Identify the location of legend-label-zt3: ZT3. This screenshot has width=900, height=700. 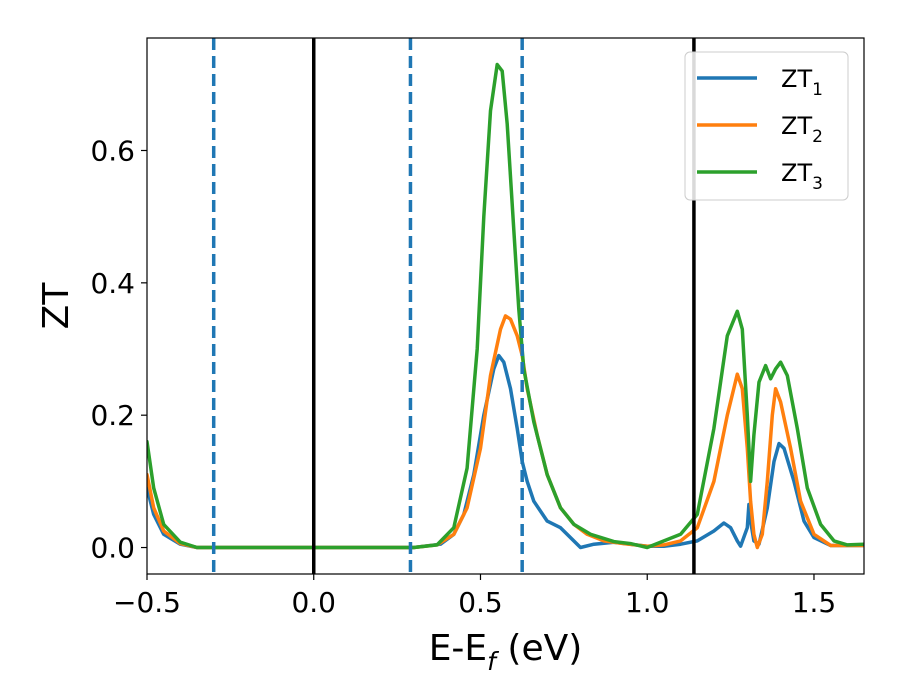
(802, 176).